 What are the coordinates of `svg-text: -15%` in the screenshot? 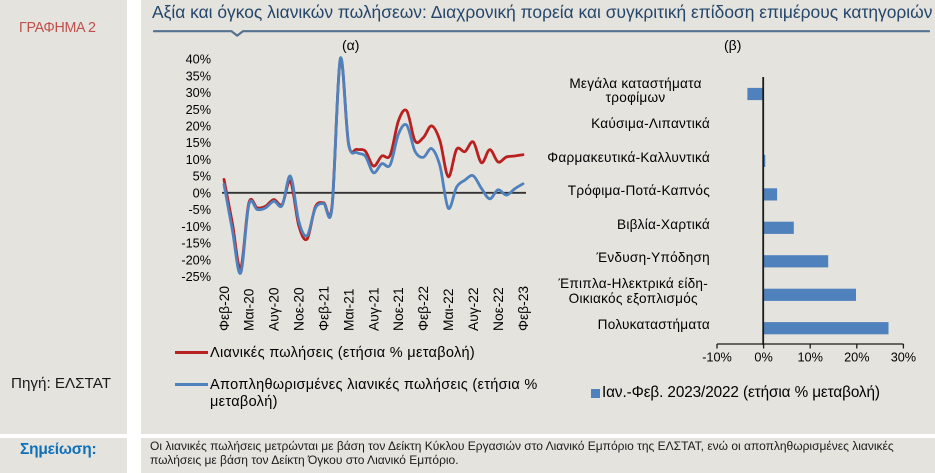 It's located at (196, 244).